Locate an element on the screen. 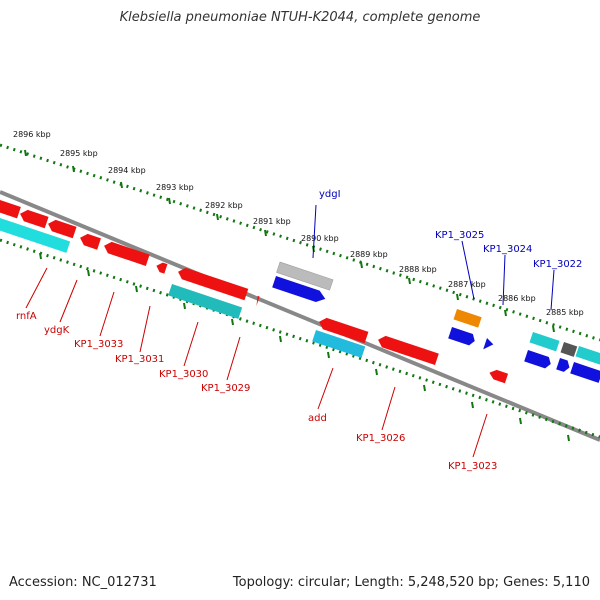  gene-label: KP1_3033 is located at coordinates (98, 344).